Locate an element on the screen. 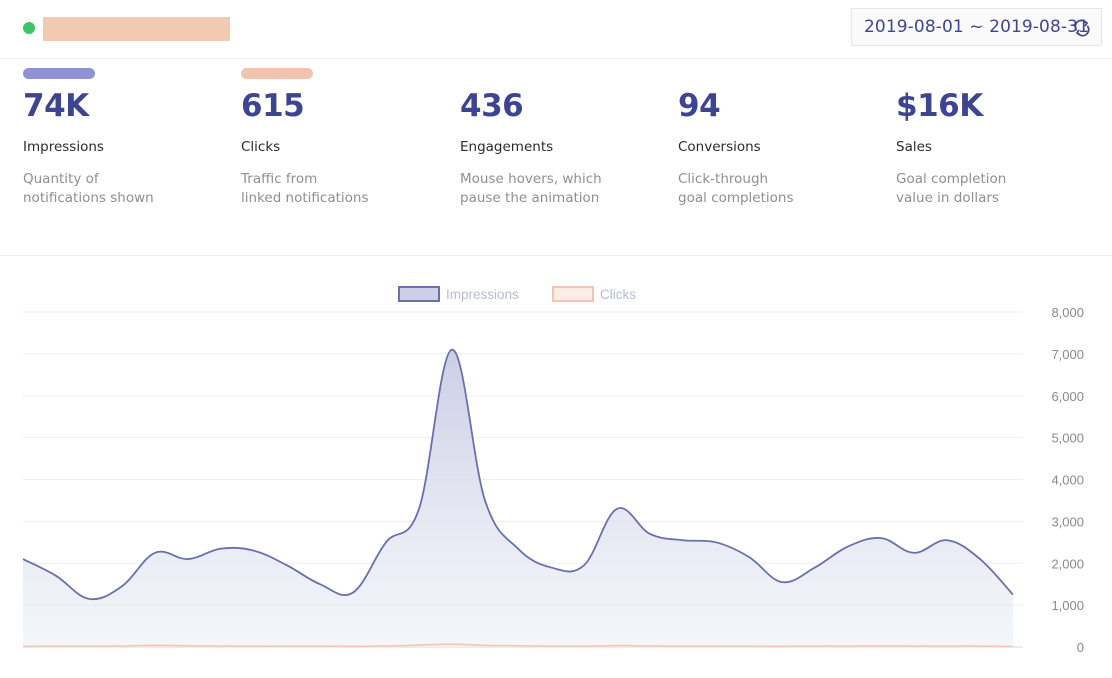  stat-label: Sales is located at coordinates (914, 147).